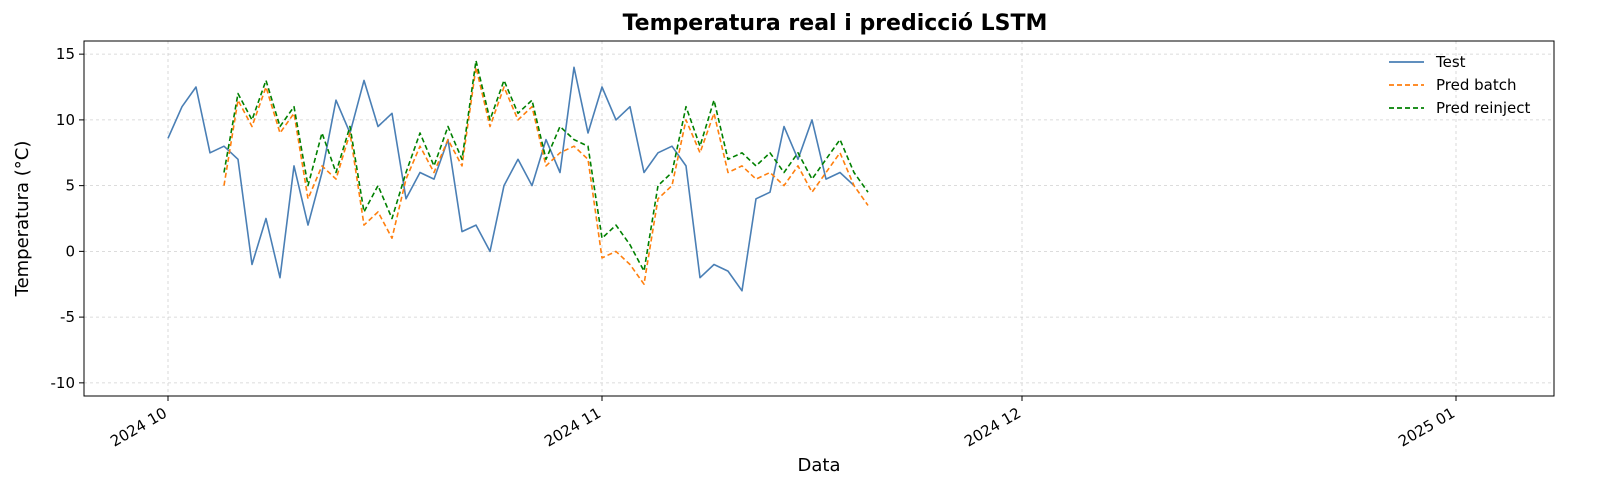 The height and width of the screenshot is (500, 1600). I want to click on x-tick-label: 2025 01, so click(1426, 427).